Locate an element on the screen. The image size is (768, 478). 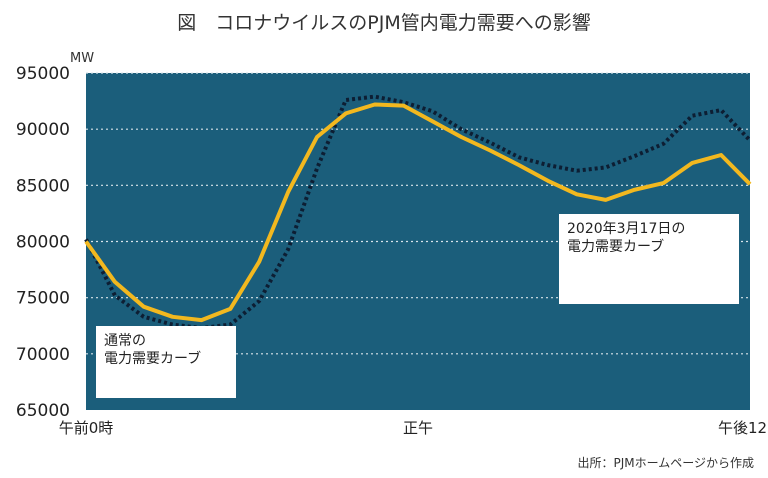
x-tick-label: 正午 is located at coordinates (418, 428).